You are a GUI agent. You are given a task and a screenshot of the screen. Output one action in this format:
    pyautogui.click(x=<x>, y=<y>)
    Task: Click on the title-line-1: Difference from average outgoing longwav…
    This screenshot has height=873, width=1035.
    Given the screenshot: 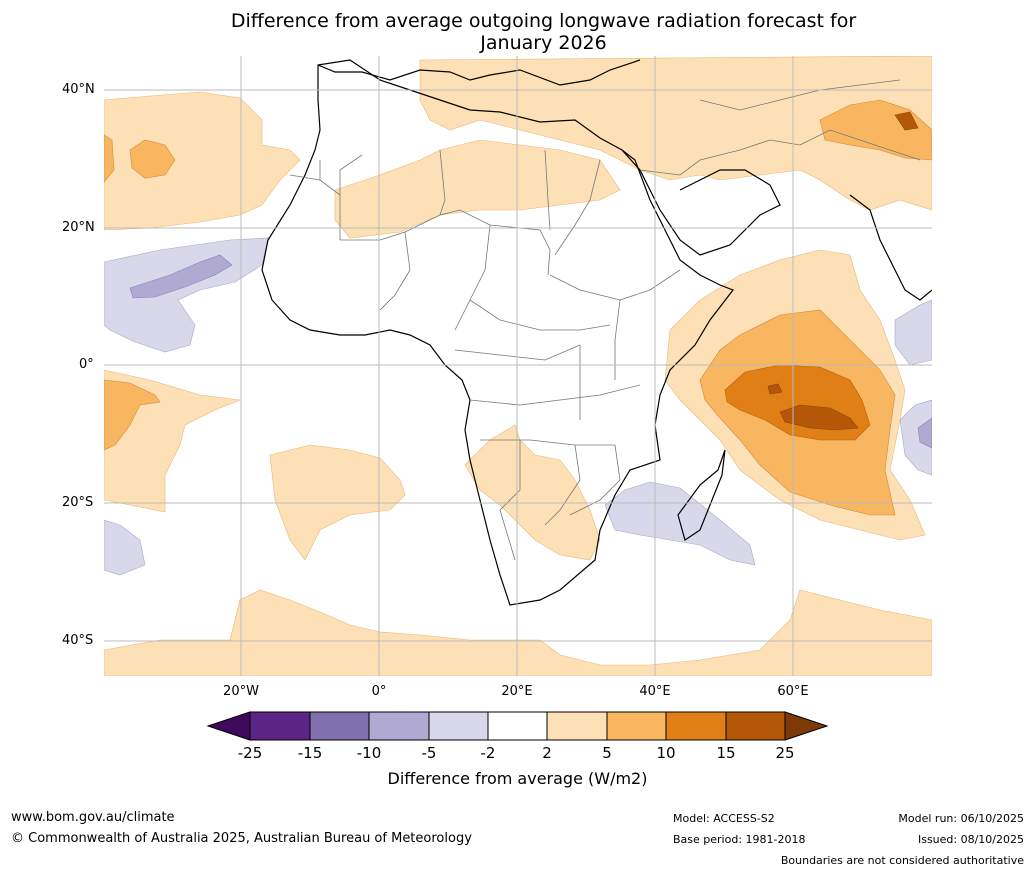 What is the action you would take?
    pyautogui.click(x=543, y=21)
    